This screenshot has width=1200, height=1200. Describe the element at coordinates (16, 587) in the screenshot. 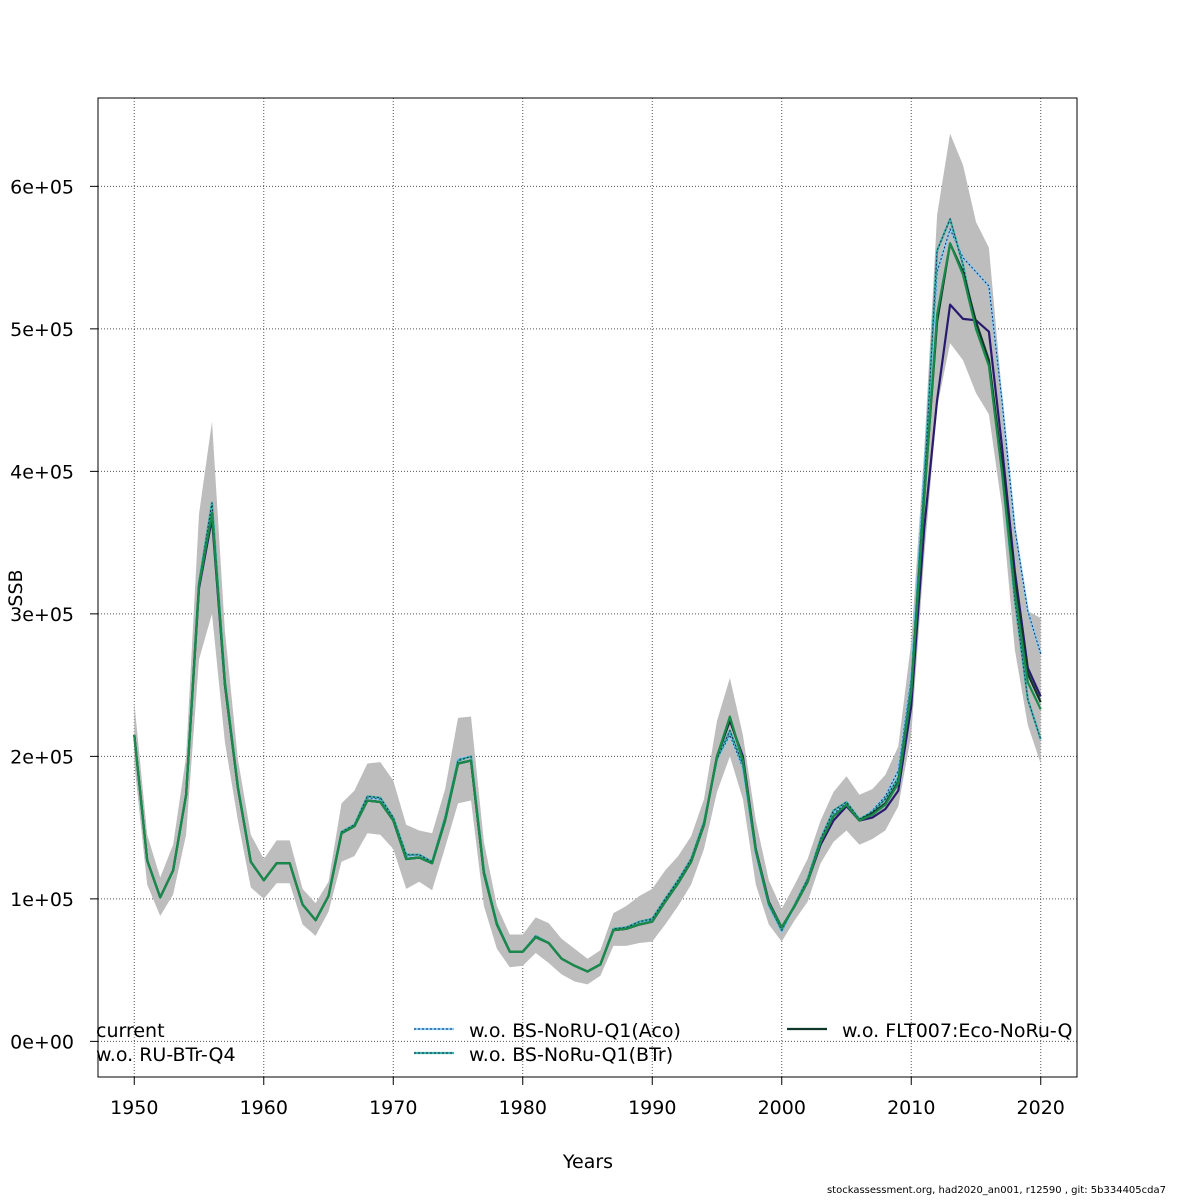

I see `y-axis-label: SSB` at that location.